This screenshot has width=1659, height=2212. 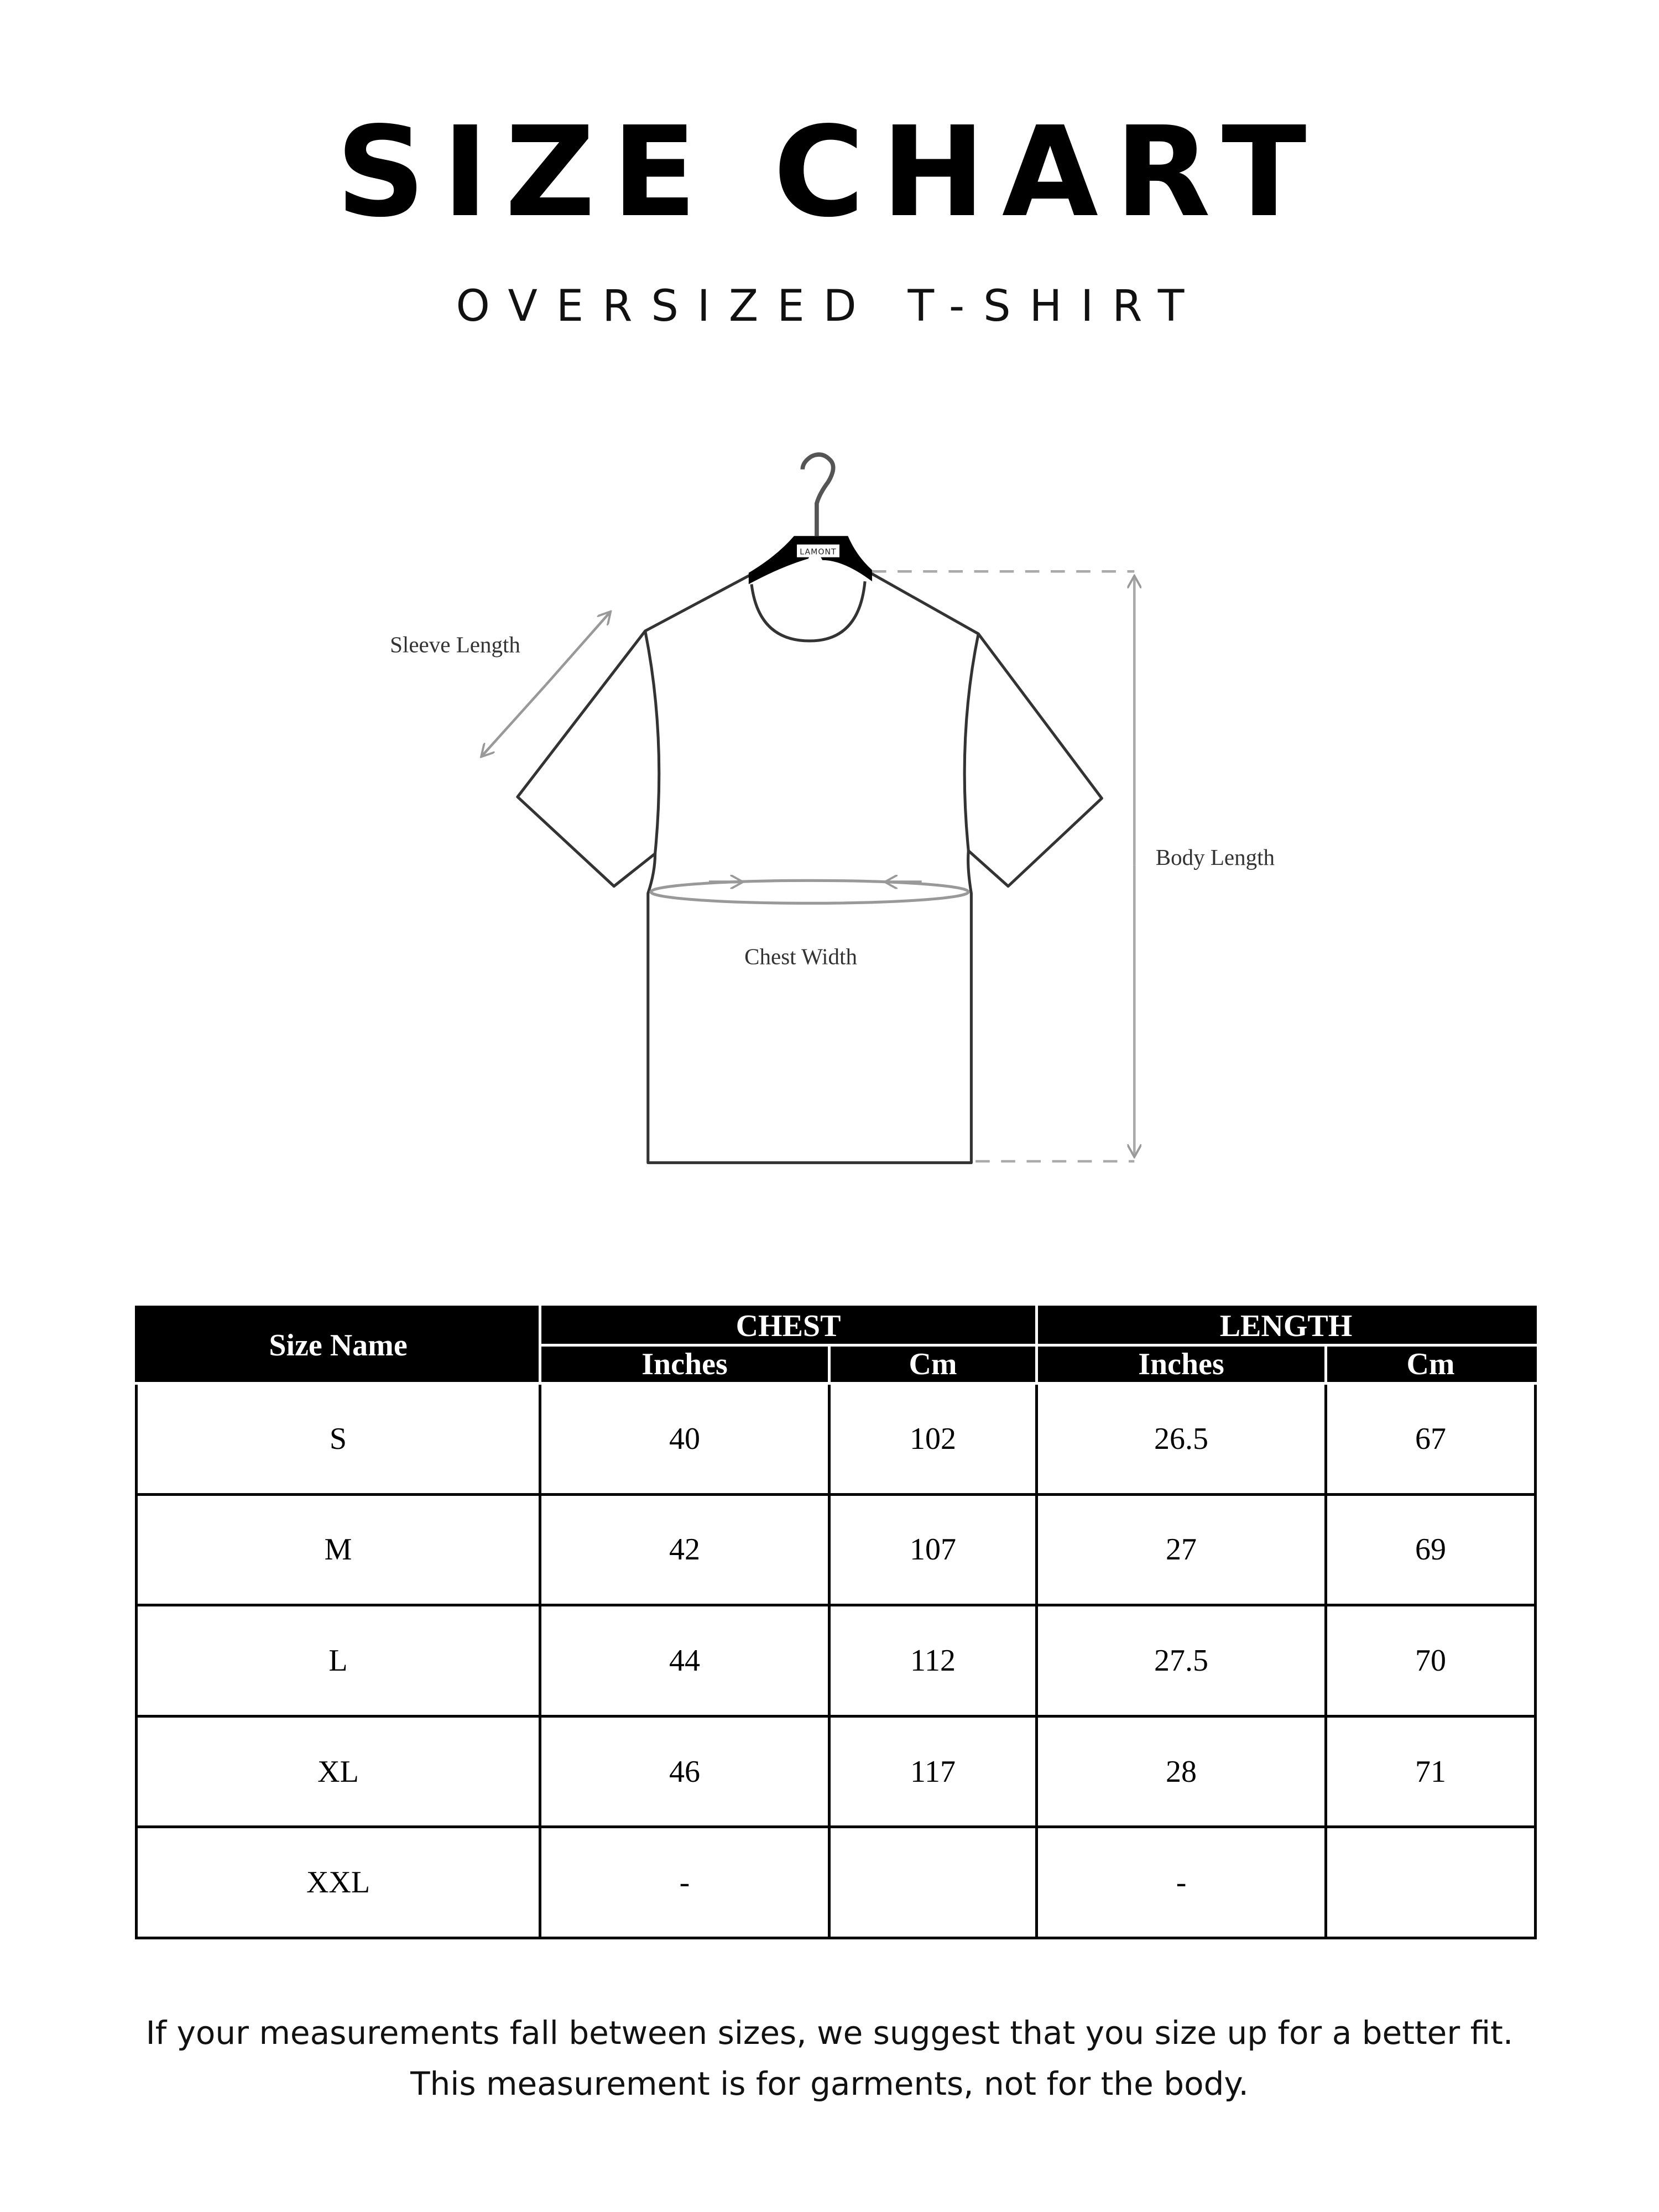 What do you see at coordinates (546, 685) in the screenshot?
I see `sleeve-length-arrow` at bounding box center [546, 685].